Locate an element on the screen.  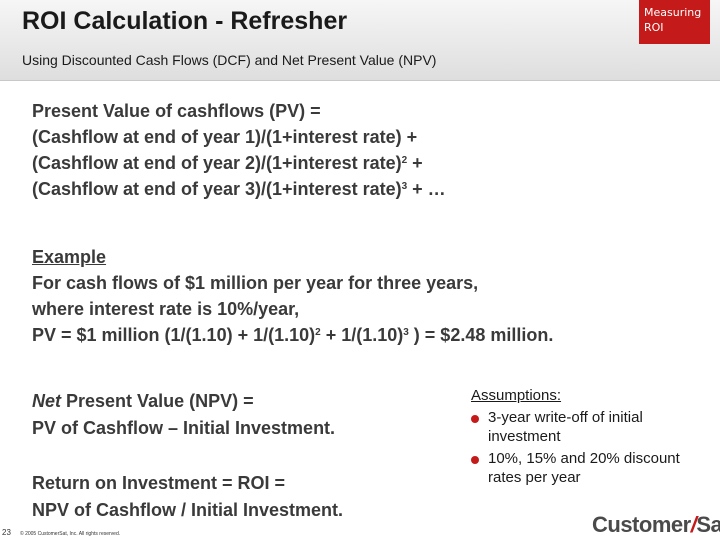
pv-line-1: Present Value of cashflows (PV) = is located at coordinates (176, 111).